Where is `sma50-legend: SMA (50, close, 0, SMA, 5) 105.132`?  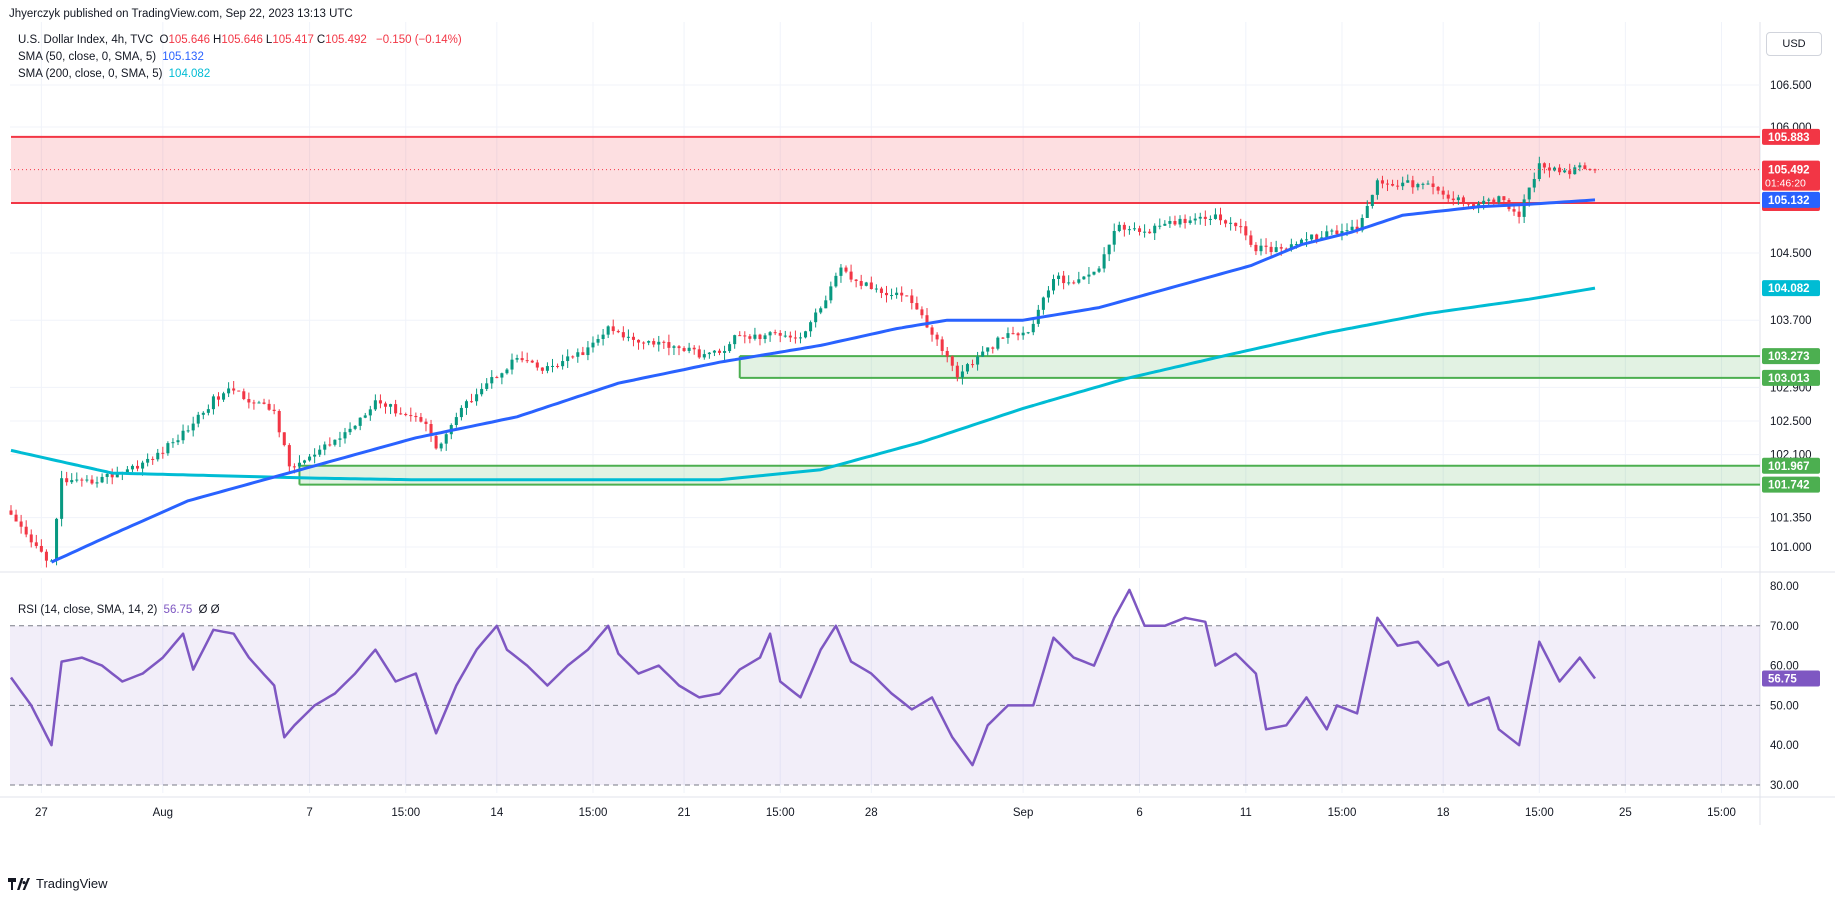
sma50-legend: SMA (50, close, 0, SMA, 5) 105.132 is located at coordinates (112, 57).